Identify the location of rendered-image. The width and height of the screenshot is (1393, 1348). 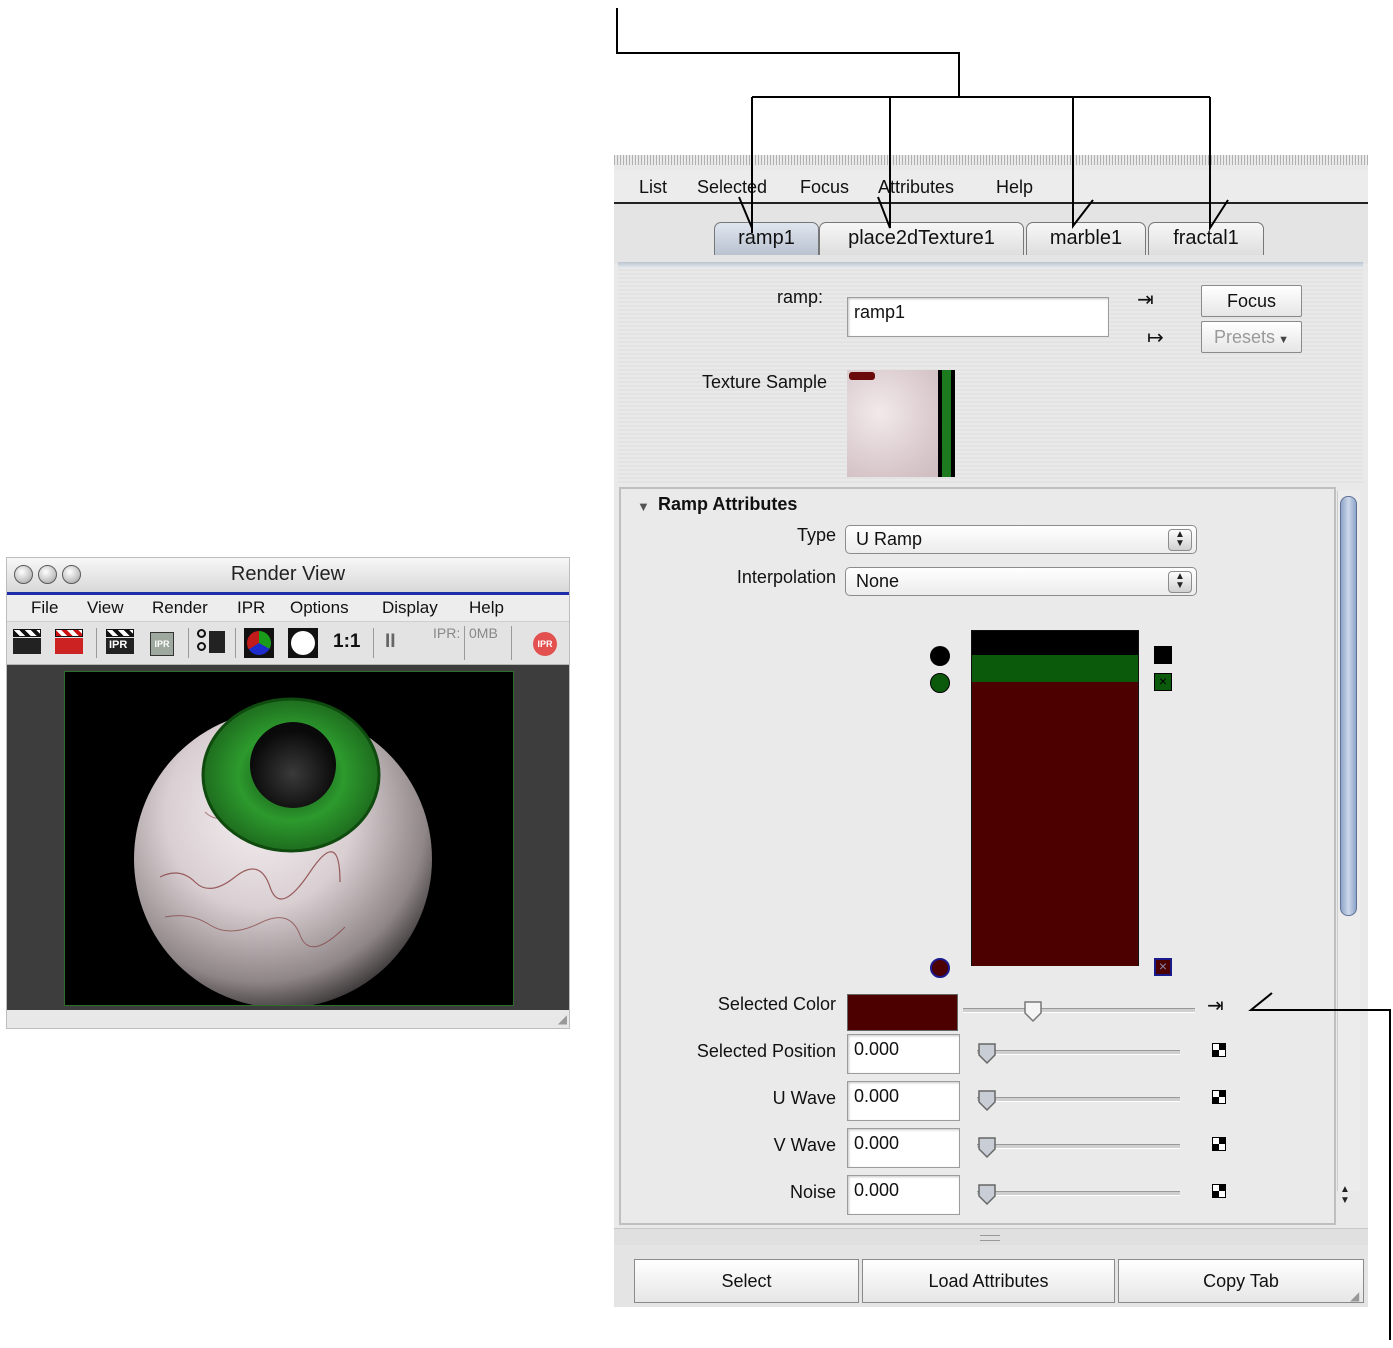
(289, 839).